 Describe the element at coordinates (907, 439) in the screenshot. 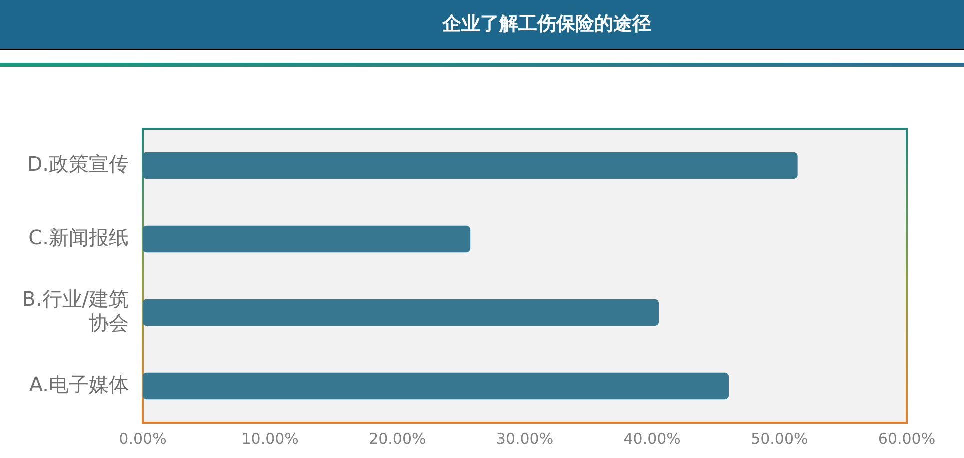

I see `x-tick-label: 60.00%` at that location.